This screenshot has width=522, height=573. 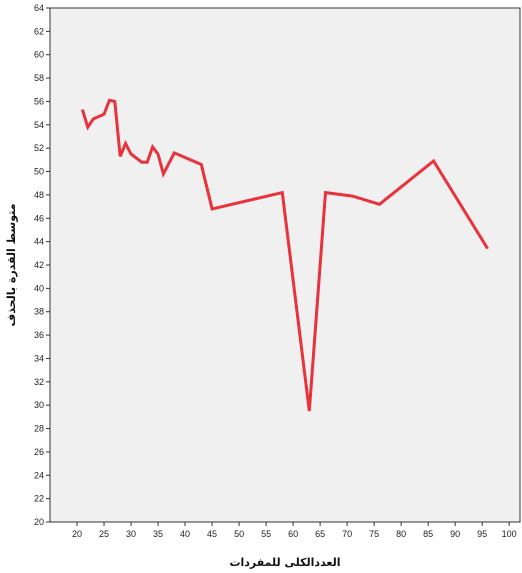 What do you see at coordinates (185, 534) in the screenshot?
I see `x-tick-label: 40` at bounding box center [185, 534].